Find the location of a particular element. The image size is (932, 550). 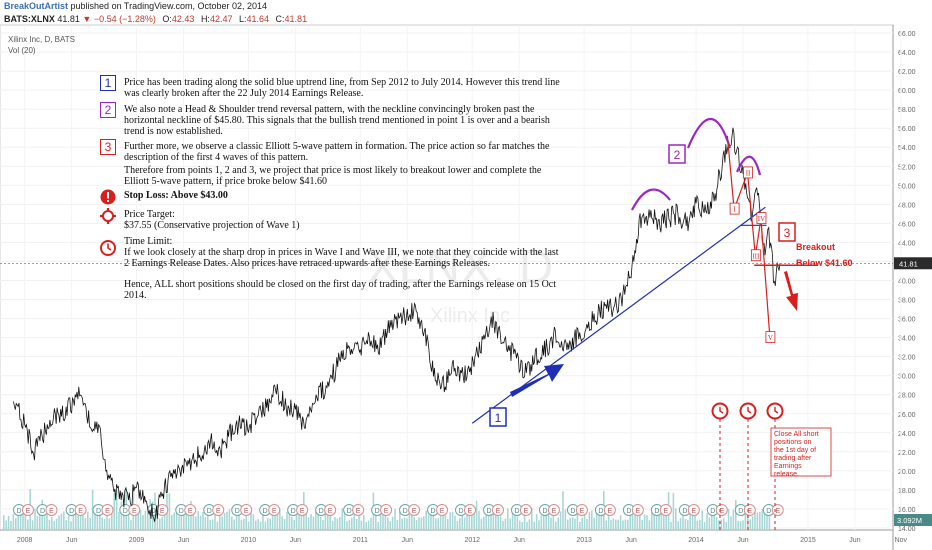

y-tick-label: 66.00 is located at coordinates (907, 34).